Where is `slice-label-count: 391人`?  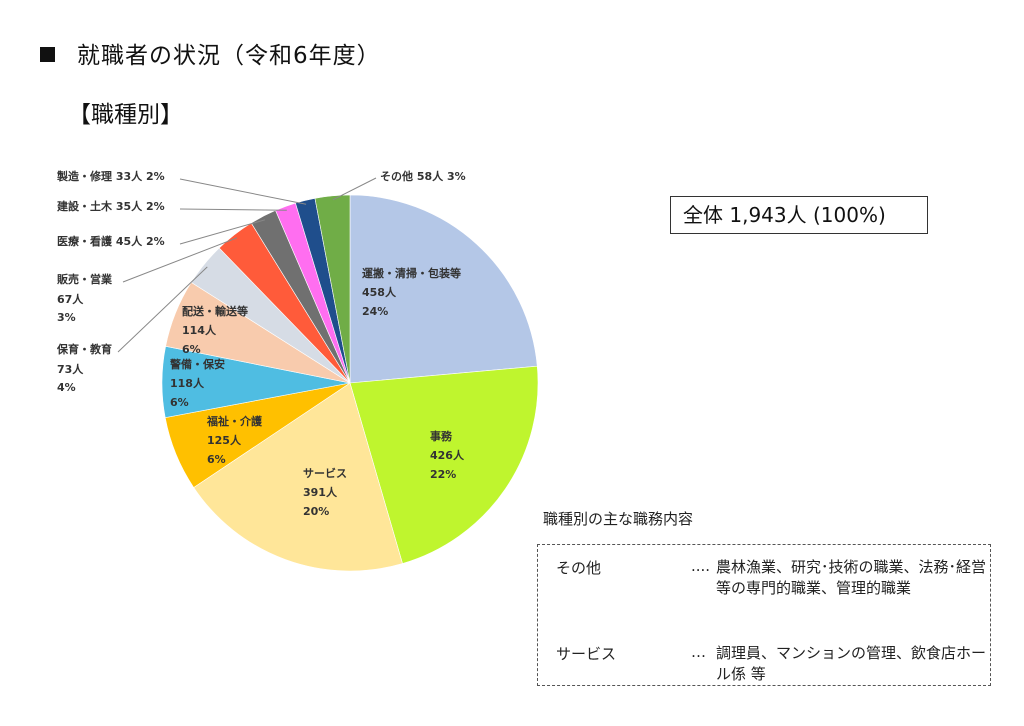
slice-label-count: 391人 is located at coordinates (320, 492).